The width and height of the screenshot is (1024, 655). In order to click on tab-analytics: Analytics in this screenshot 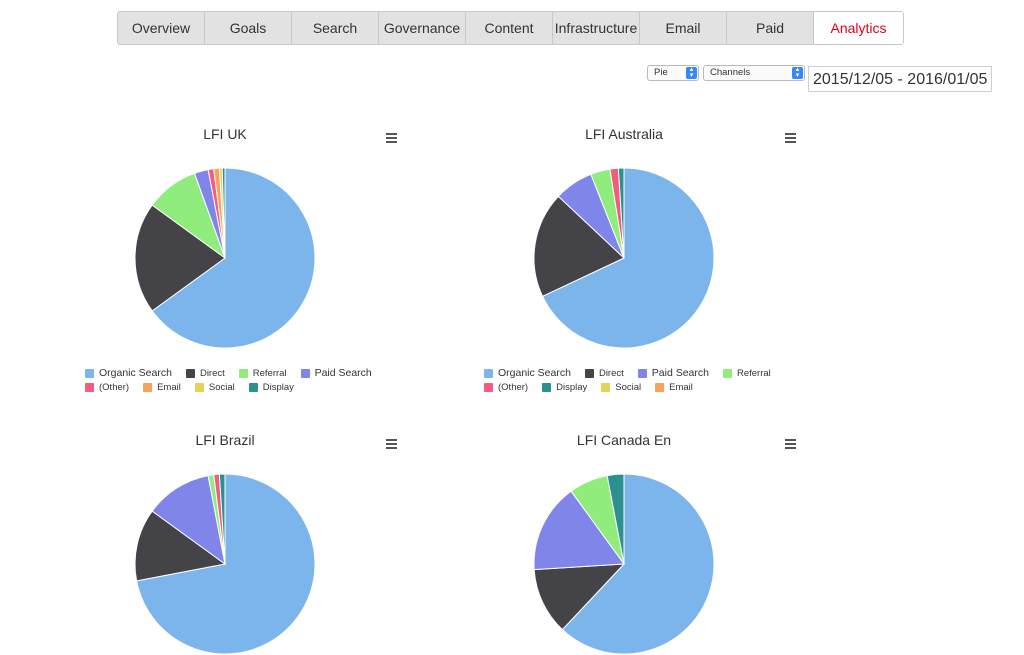, I will do `click(858, 28)`.